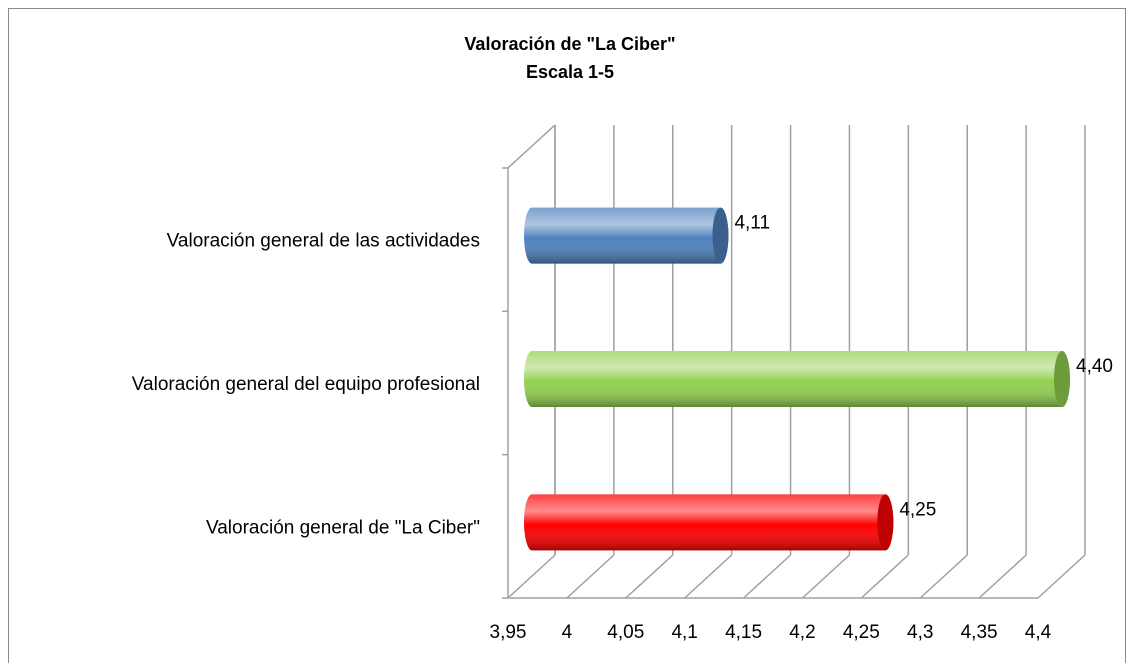  I want to click on x-tick-label: 4,2, so click(802, 632).